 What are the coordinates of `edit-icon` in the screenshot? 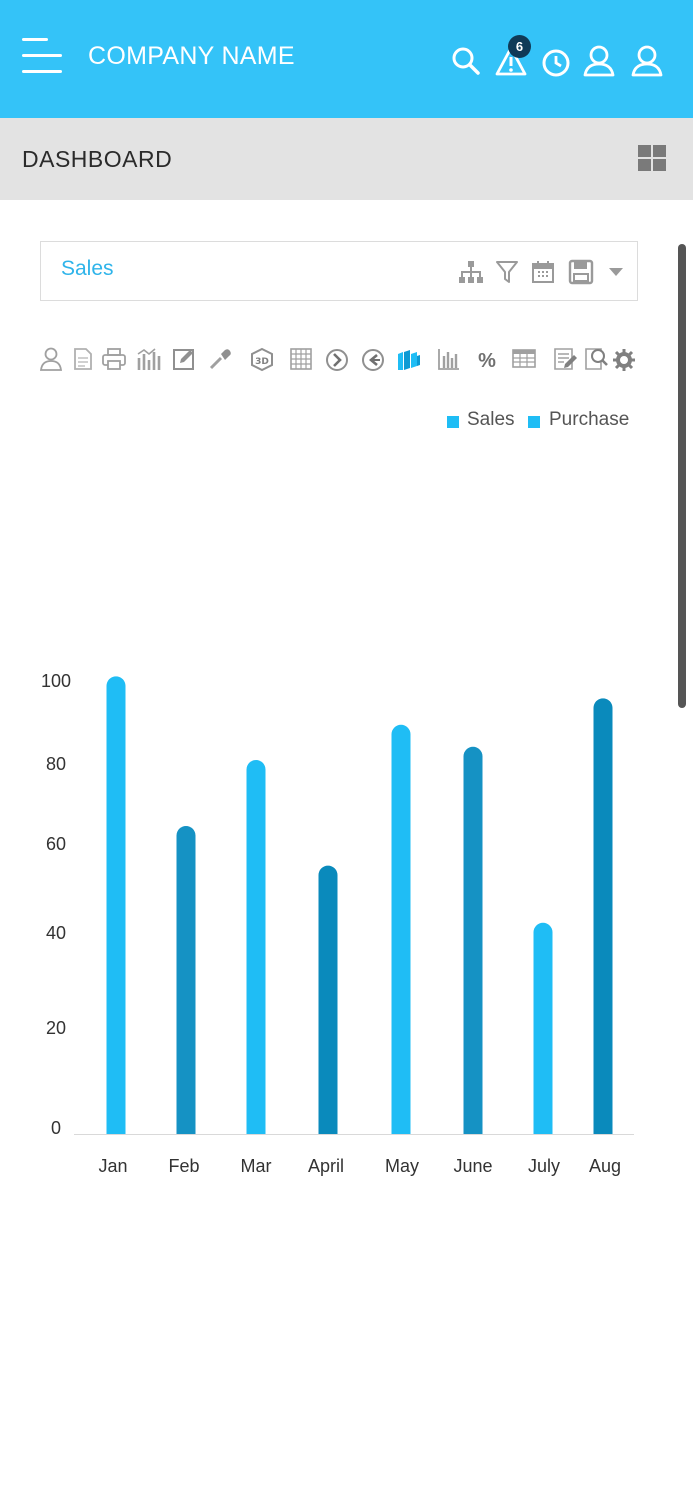 It's located at (184, 359).